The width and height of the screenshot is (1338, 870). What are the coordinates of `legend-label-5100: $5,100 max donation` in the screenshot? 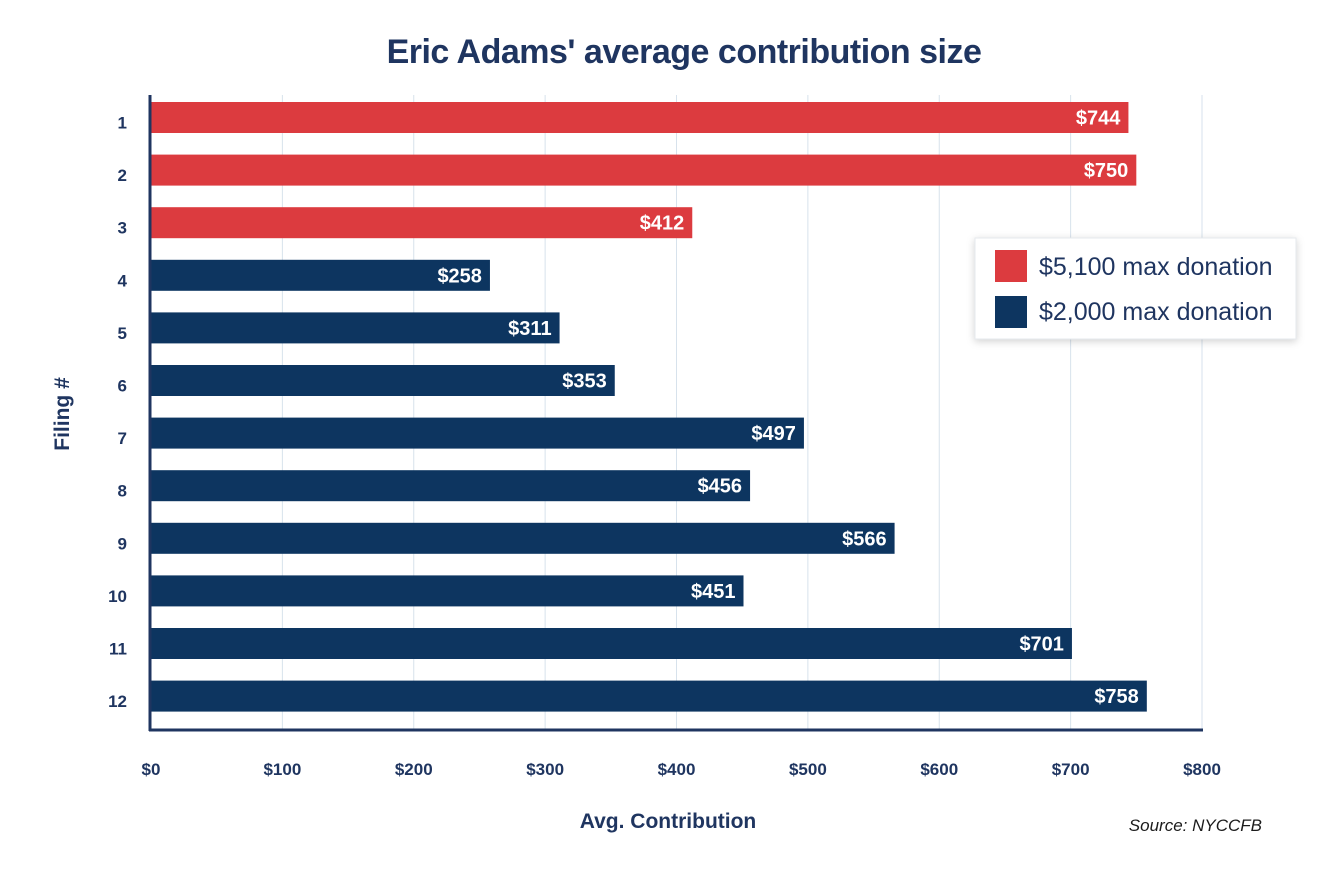 It's located at (1156, 267).